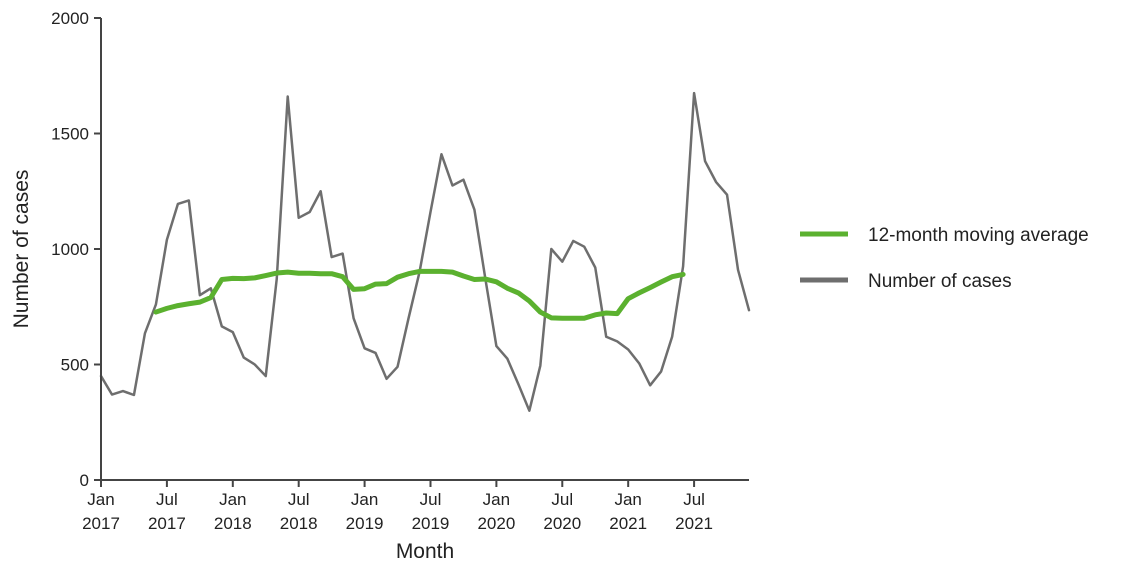 This screenshot has height=564, width=1124. Describe the element at coordinates (21, 249) in the screenshot. I see `y-axis-label: Number of cases` at that location.